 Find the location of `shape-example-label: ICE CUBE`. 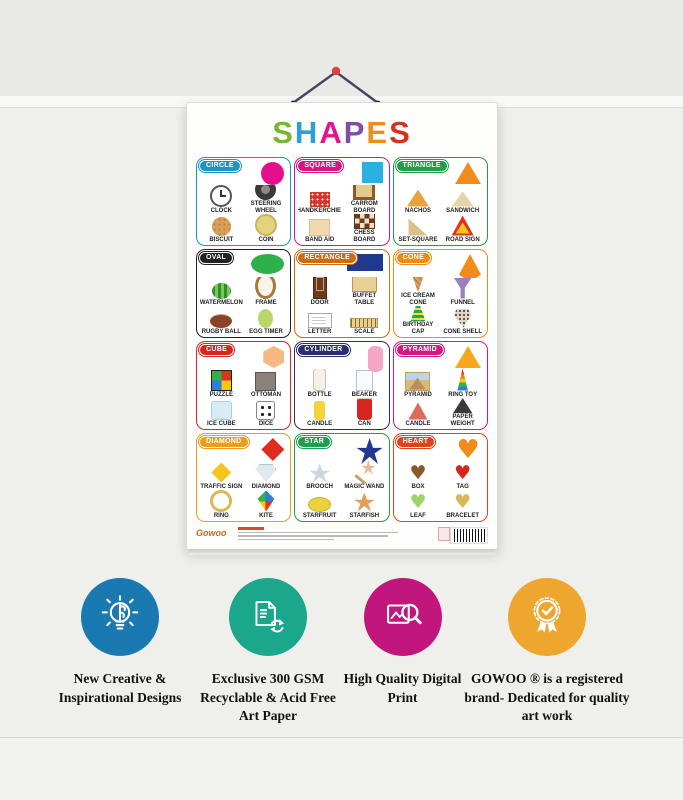

shape-example-label: ICE CUBE is located at coordinates (221, 423).